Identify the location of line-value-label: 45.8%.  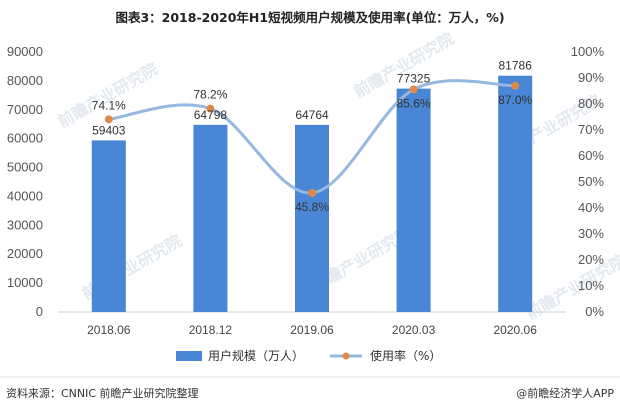
(312, 207).